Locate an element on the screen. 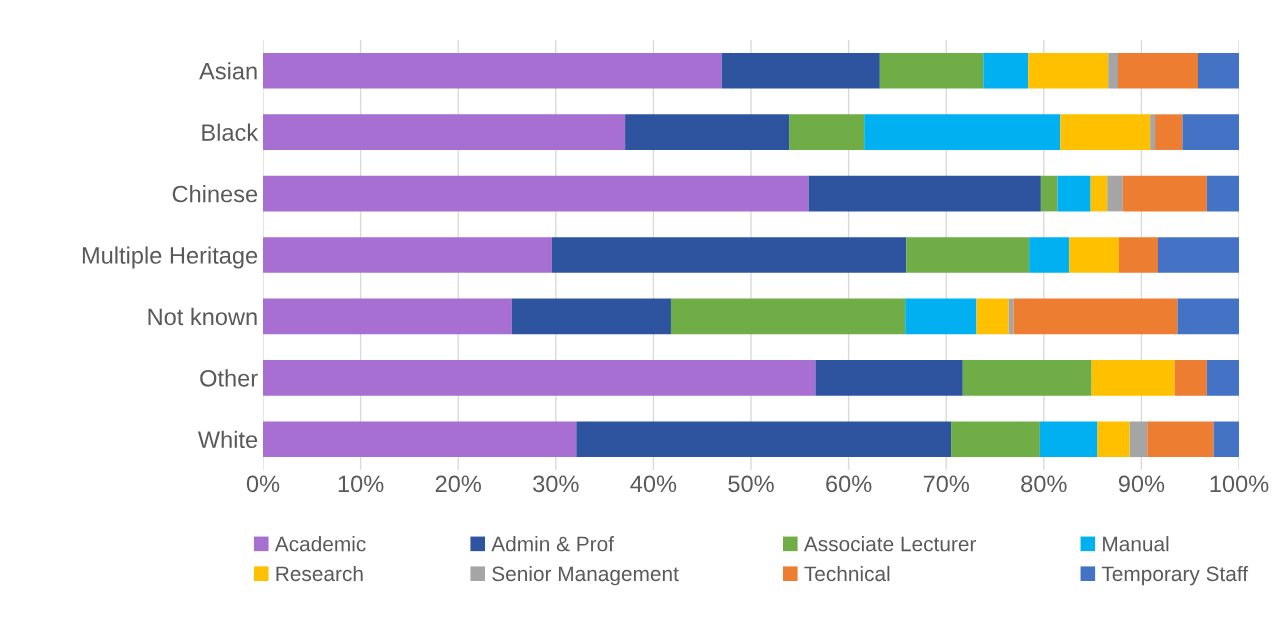 The width and height of the screenshot is (1287, 628). legend-label: Research is located at coordinates (319, 573).